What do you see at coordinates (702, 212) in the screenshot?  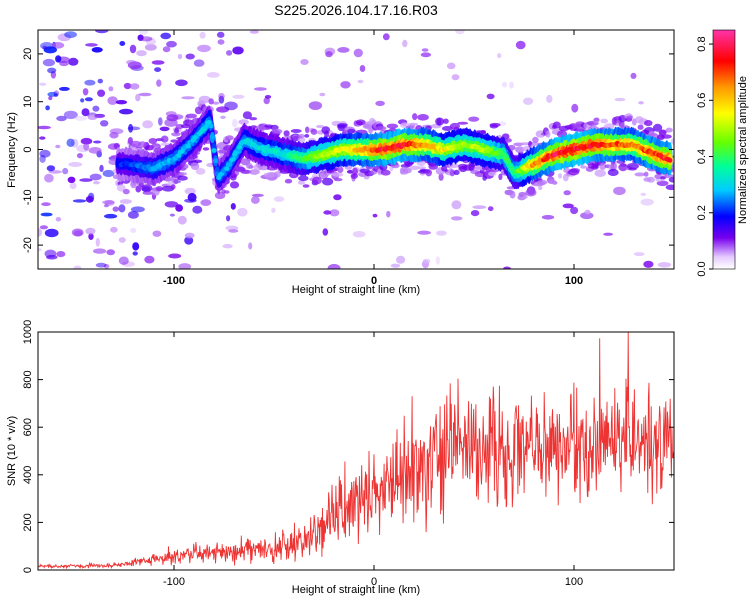 I see `colorbar-tick-label: 0.2` at bounding box center [702, 212].